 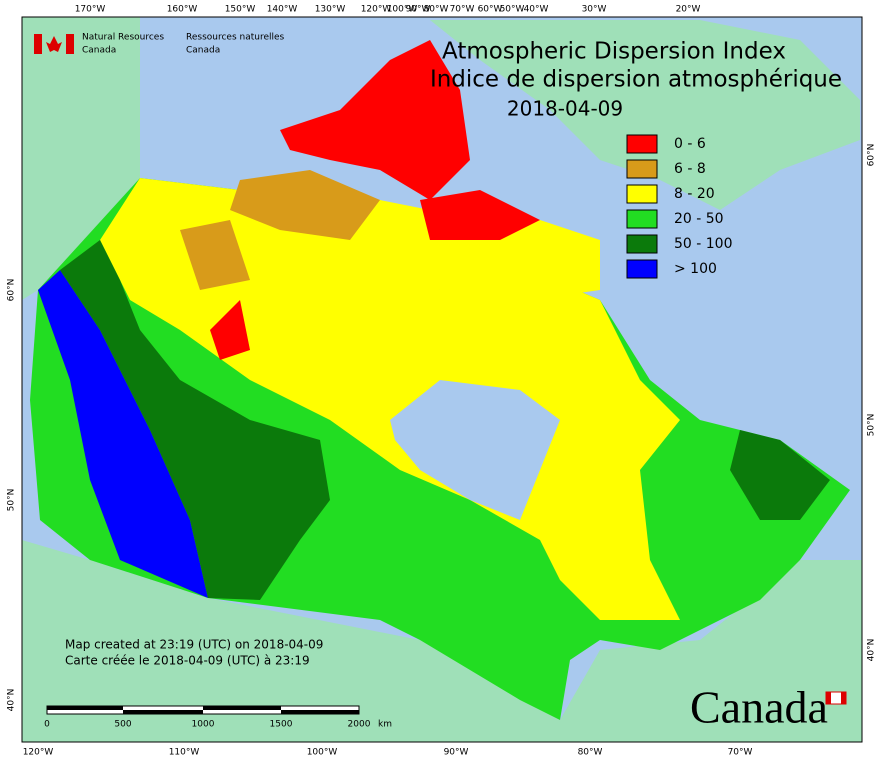 What do you see at coordinates (703, 244) in the screenshot?
I see `legend-label: 50 - 100` at bounding box center [703, 244].